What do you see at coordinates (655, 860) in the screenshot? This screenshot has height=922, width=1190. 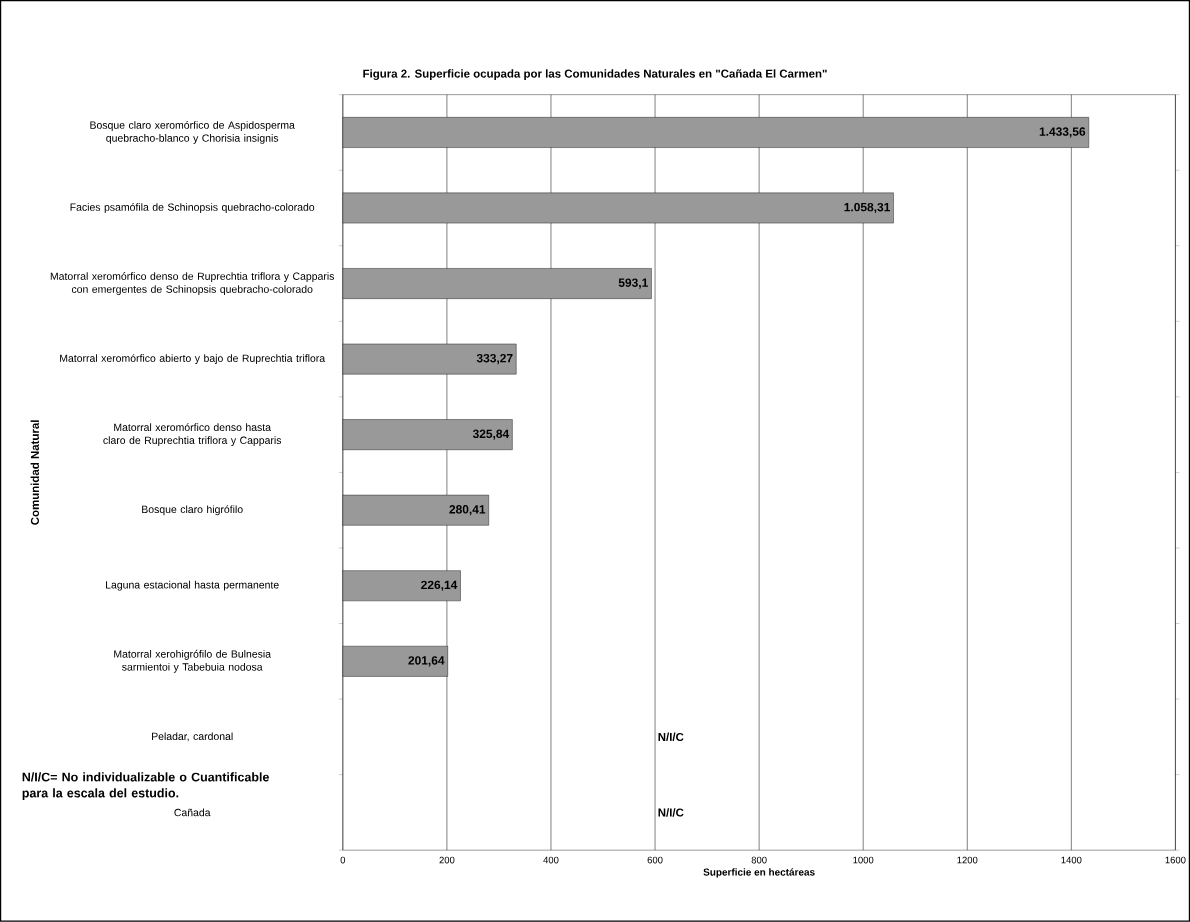 I see `x-tick-label: 600` at bounding box center [655, 860].